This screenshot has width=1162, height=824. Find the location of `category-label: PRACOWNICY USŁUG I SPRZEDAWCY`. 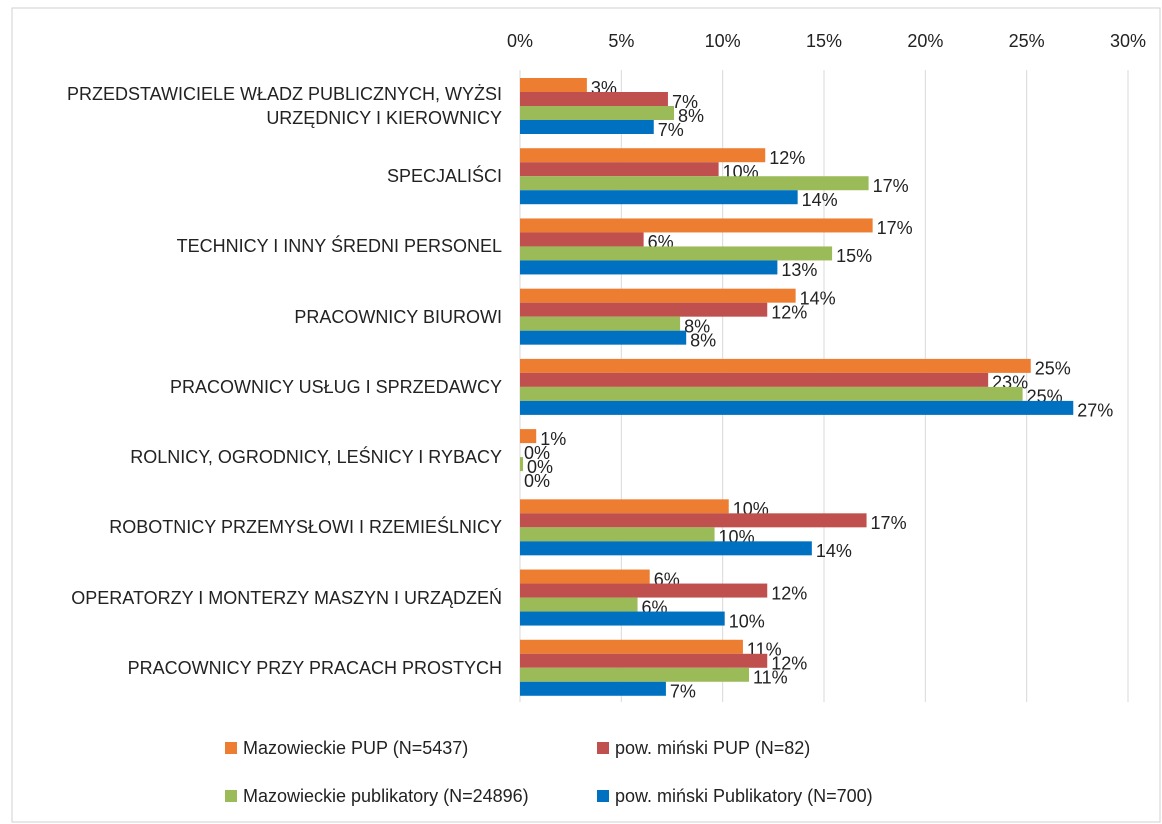

category-label: PRACOWNICY USŁUG I SPRZEDAWCY is located at coordinates (335, 386).